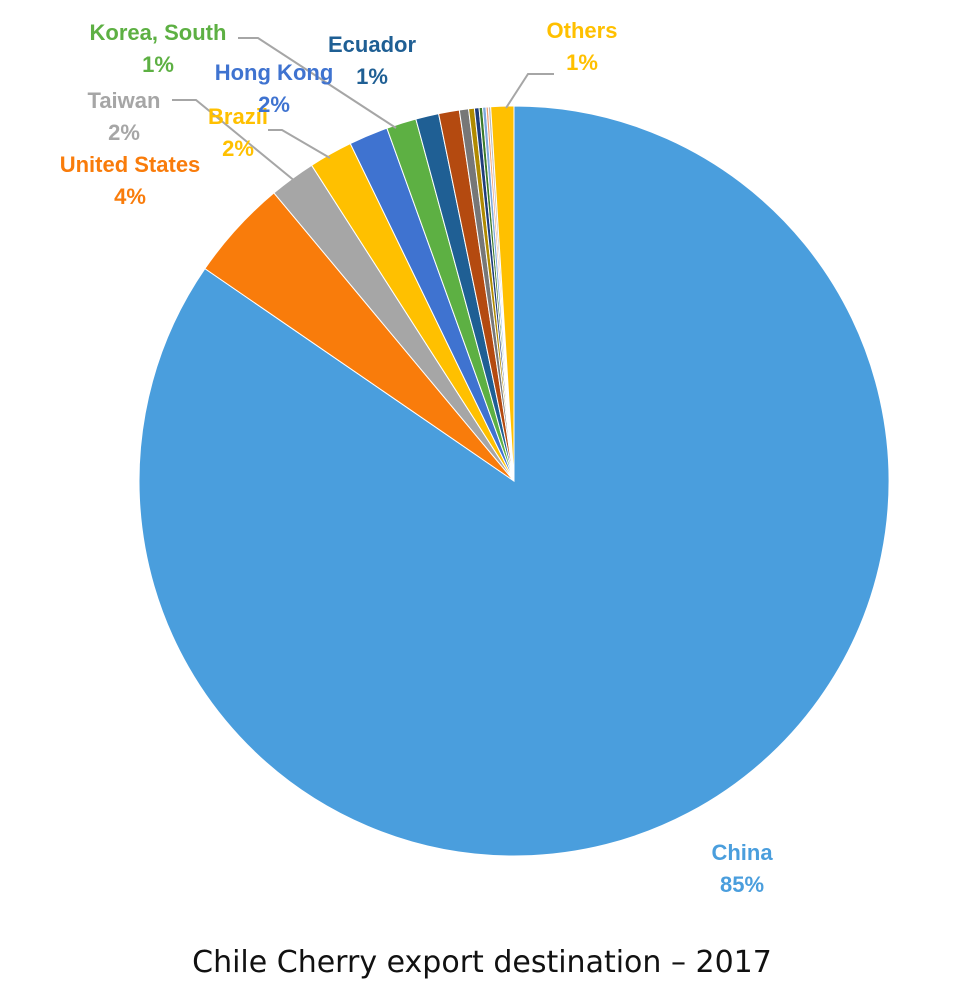 Image resolution: width=964 pixels, height=1000 pixels. I want to click on label-brazil-percent: 2%, so click(238, 148).